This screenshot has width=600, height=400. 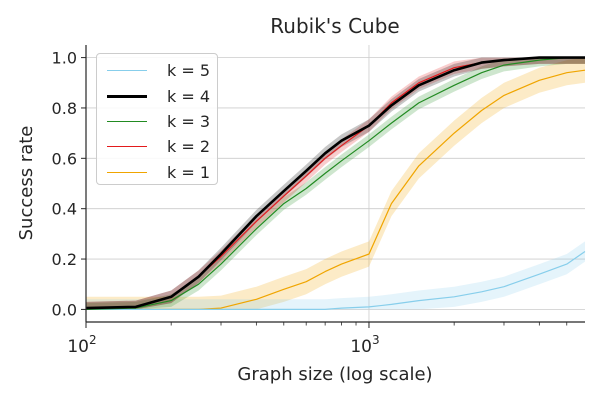 I want to click on legend: k = 5 k = 4 k = 3 k = 2 k = 1, so click(x=157, y=119).